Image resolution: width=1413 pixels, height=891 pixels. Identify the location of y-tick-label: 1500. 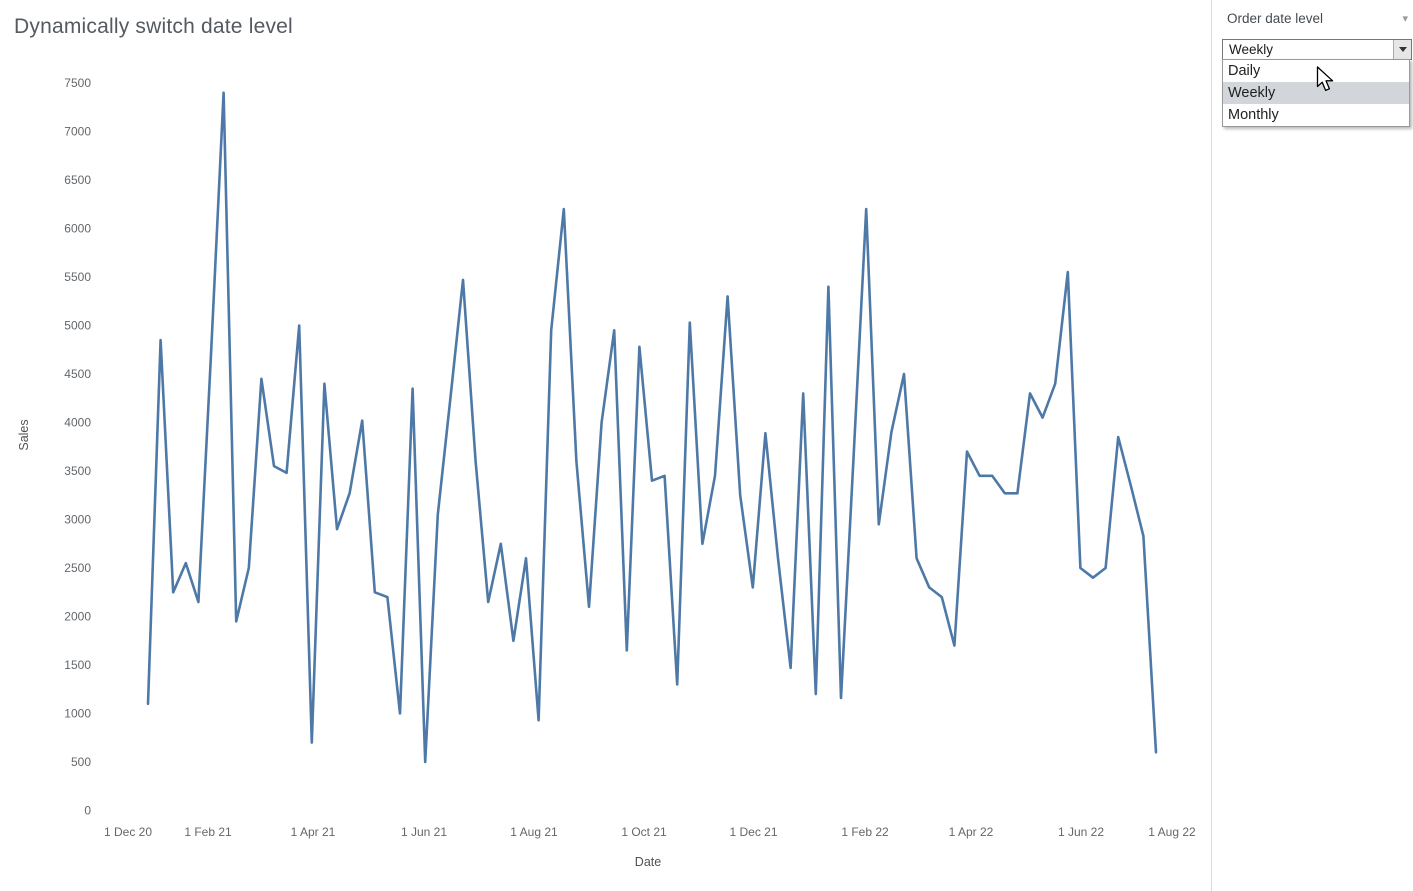
(77, 665).